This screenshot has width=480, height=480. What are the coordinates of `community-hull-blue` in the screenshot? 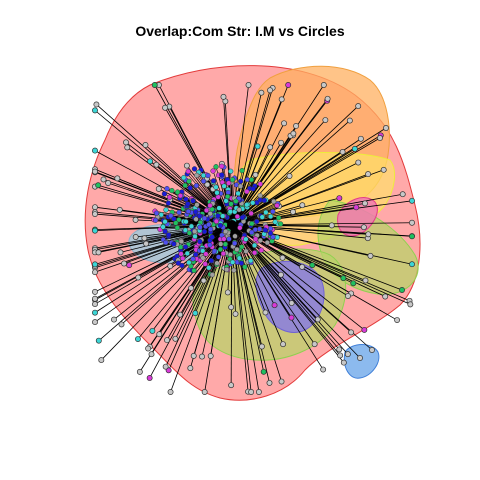 It's located at (361, 361).